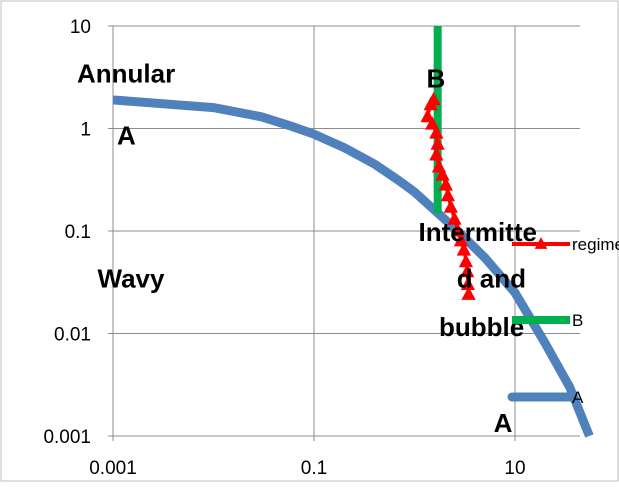  I want to click on region-label: Intermitte, so click(477, 232).